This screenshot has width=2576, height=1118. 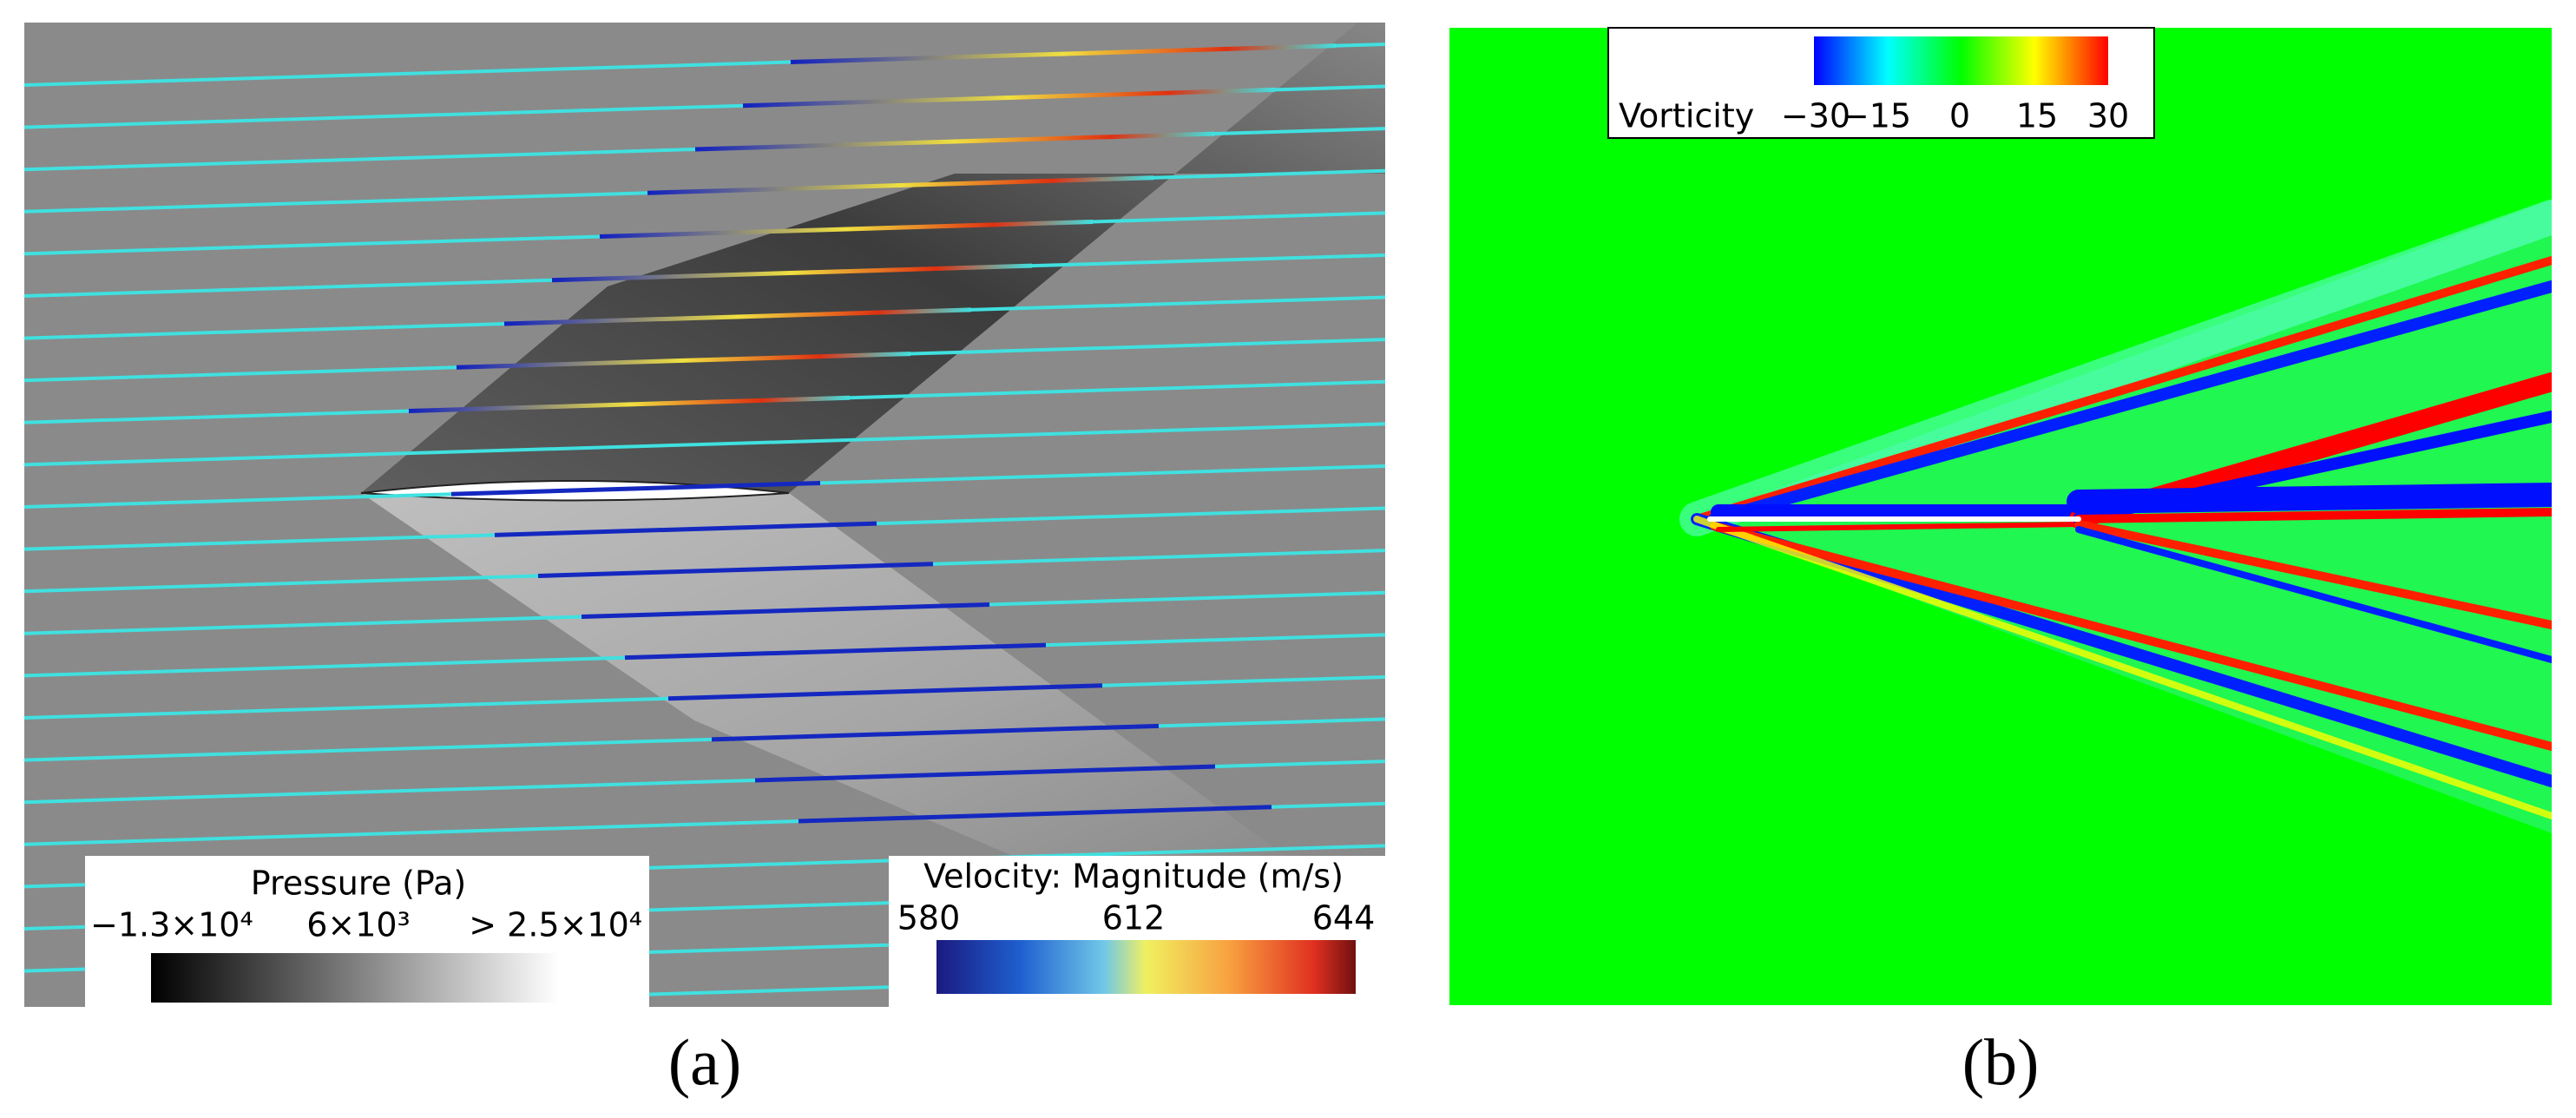 What do you see at coordinates (1134, 918) in the screenshot?
I see `legend-tick: 612` at bounding box center [1134, 918].